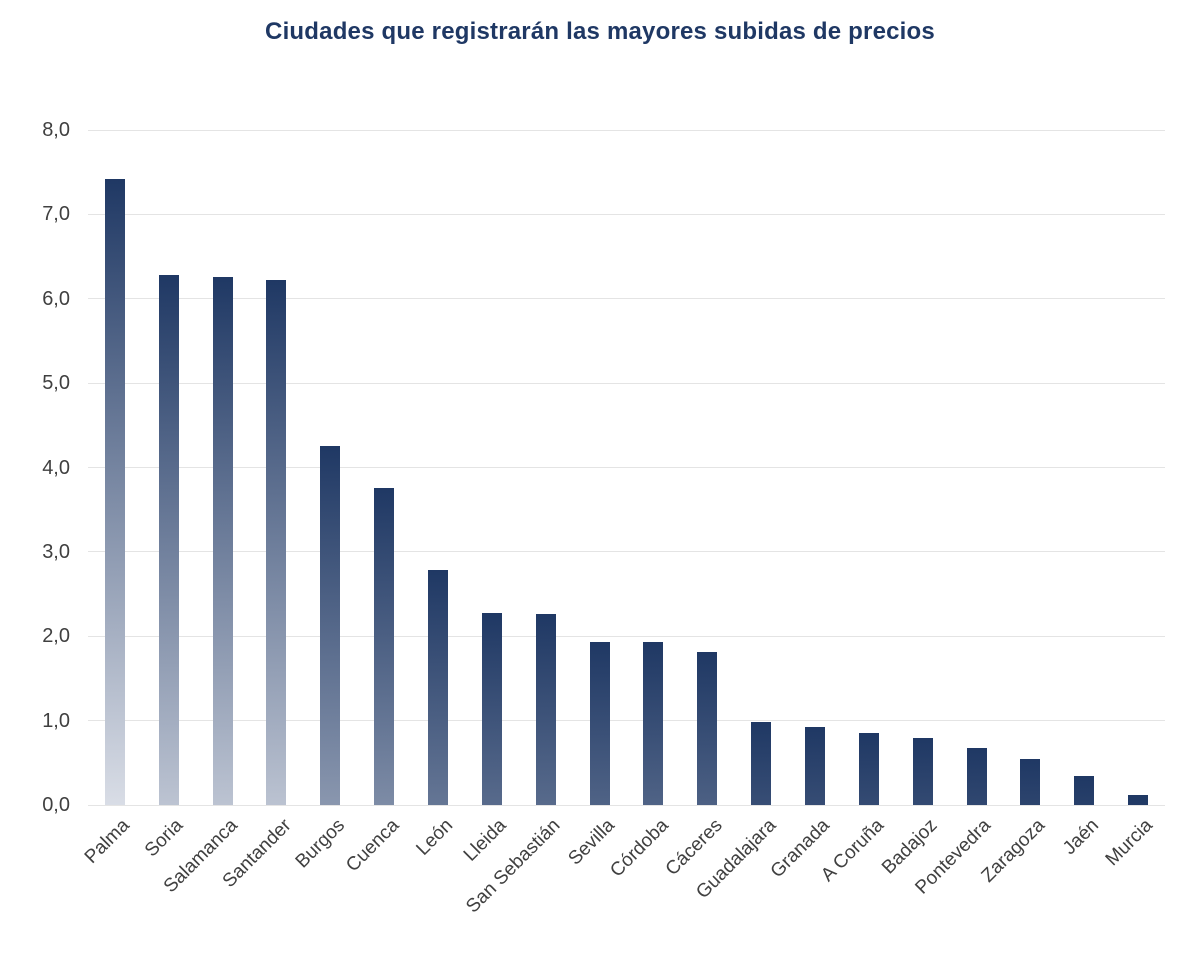  Describe the element at coordinates (56, 805) in the screenshot. I see `y-axis-tick-label: 0,0` at that location.